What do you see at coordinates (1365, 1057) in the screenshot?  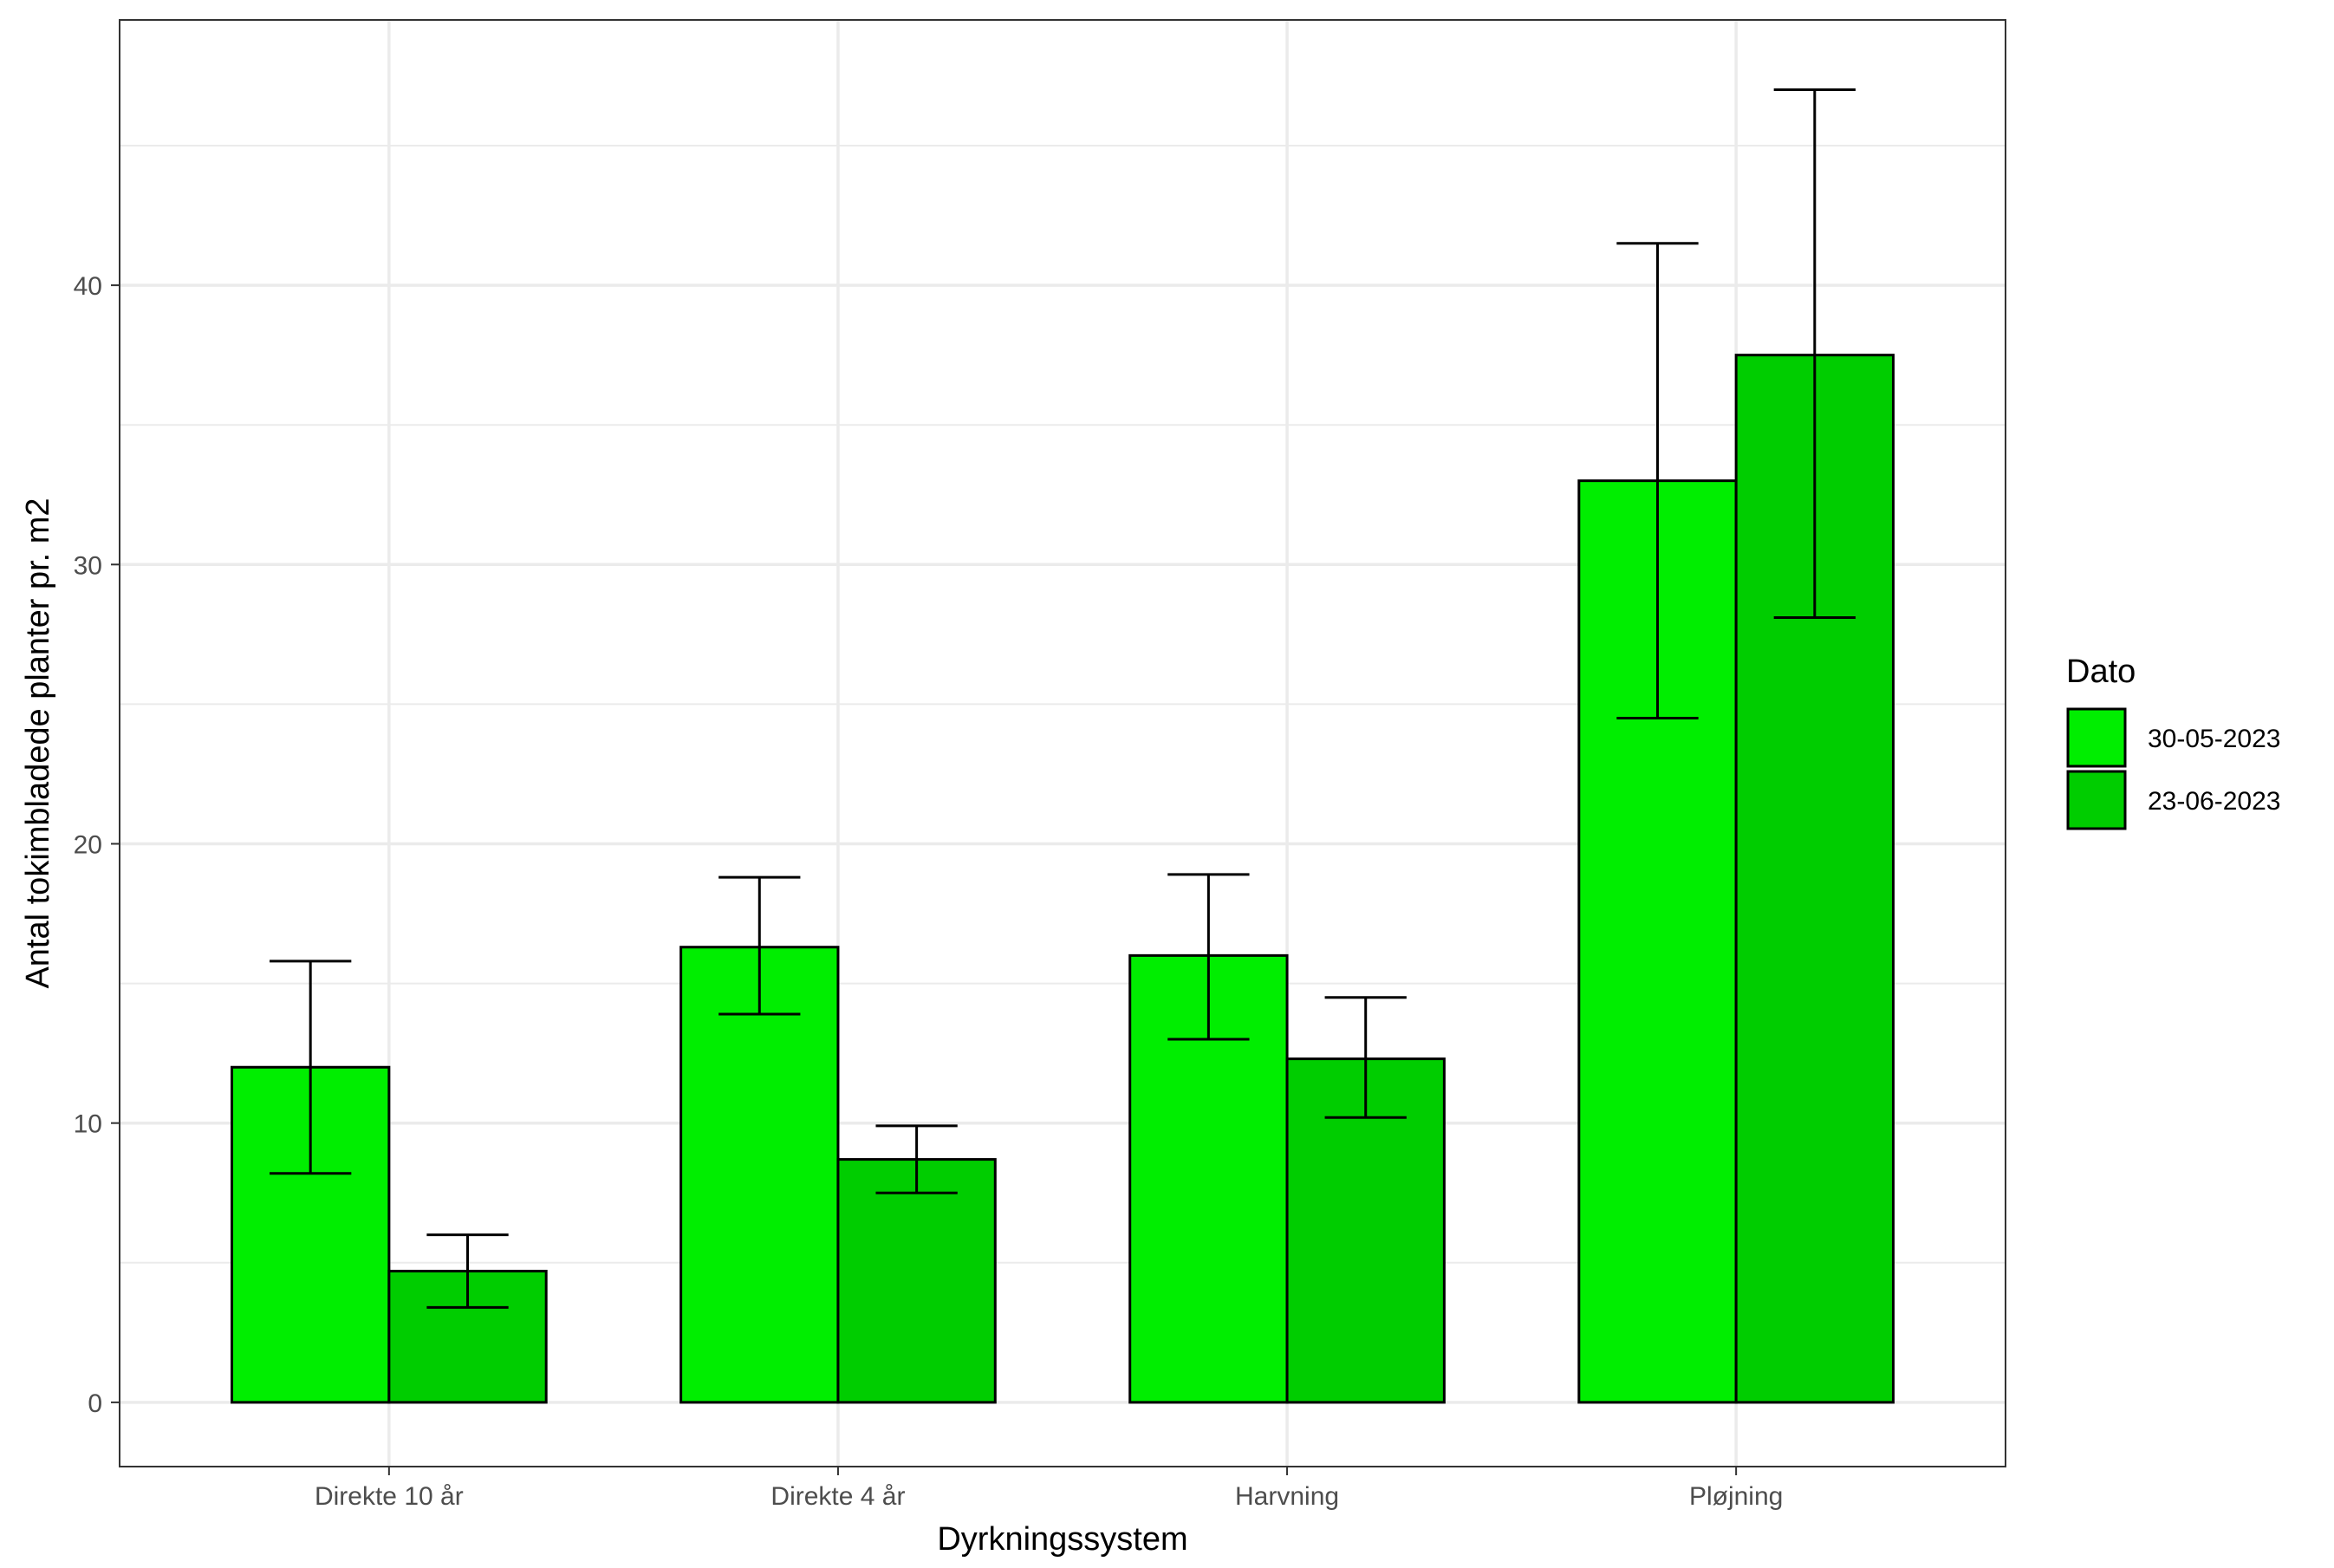 I see `error-bar-23-06-2023-harvning` at bounding box center [1365, 1057].